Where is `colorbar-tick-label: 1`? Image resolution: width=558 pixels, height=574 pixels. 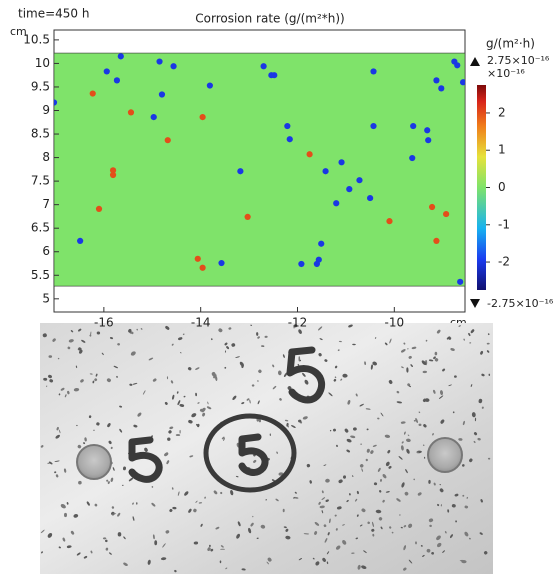
colorbar-tick-label: 1 is located at coordinates (502, 150).